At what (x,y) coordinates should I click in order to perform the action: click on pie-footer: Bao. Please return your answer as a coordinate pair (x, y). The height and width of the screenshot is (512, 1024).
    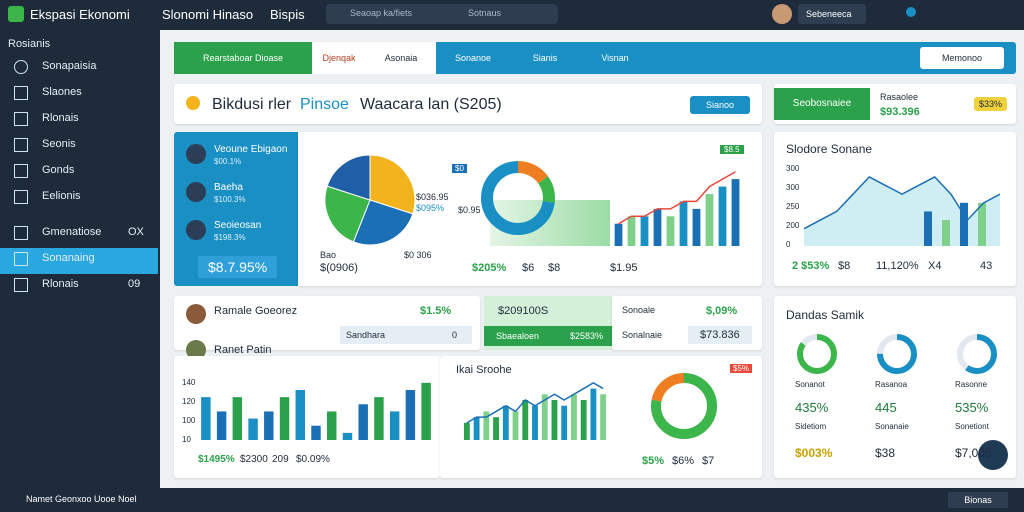
    Looking at the image, I should click on (328, 255).